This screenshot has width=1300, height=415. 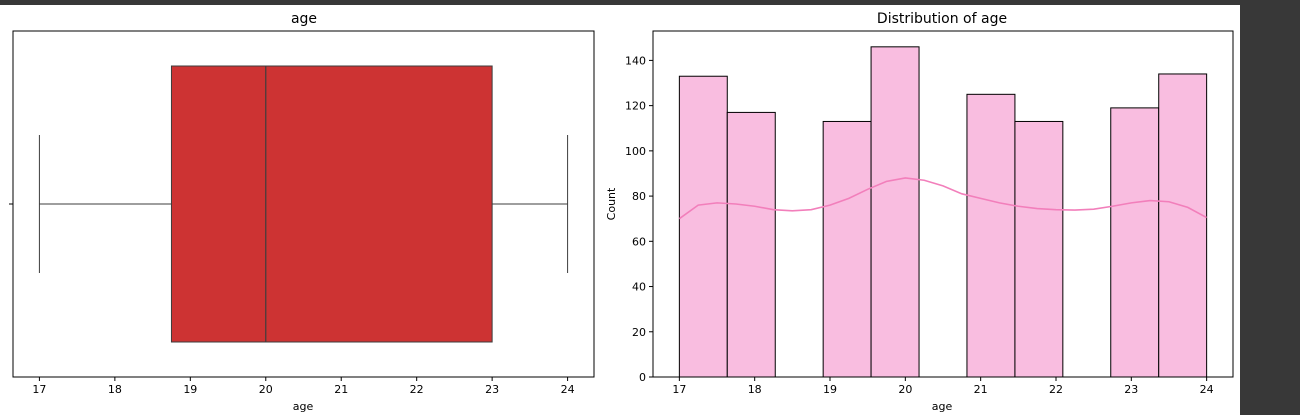 I want to click on histogram-y-tick-label: 0, so click(x=642, y=377).